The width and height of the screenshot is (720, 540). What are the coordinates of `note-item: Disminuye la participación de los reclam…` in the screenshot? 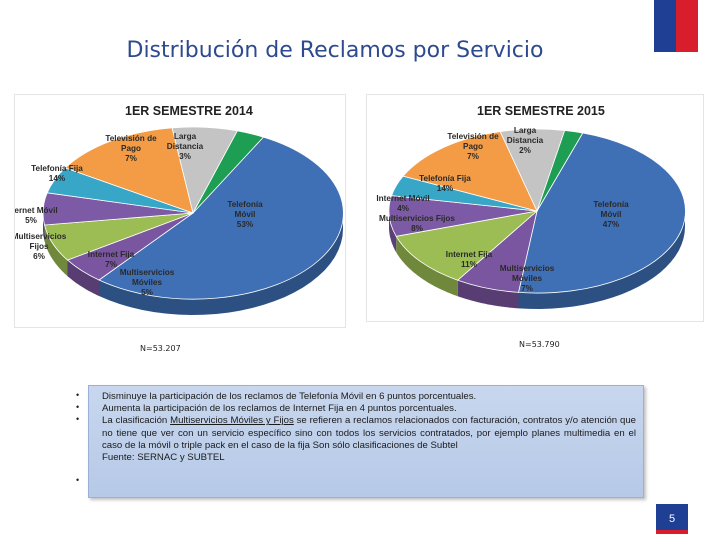 It's located at (289, 396).